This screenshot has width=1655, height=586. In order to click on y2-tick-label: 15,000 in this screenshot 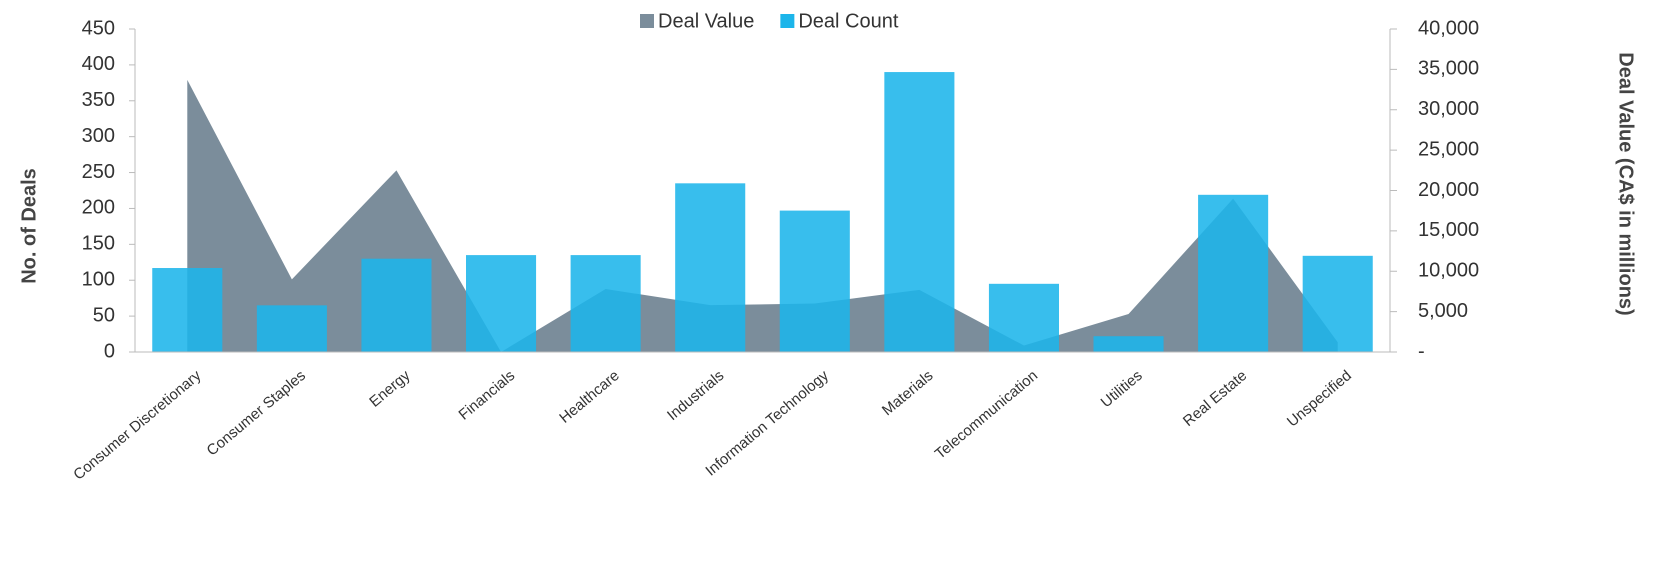, I will do `click(1448, 230)`.